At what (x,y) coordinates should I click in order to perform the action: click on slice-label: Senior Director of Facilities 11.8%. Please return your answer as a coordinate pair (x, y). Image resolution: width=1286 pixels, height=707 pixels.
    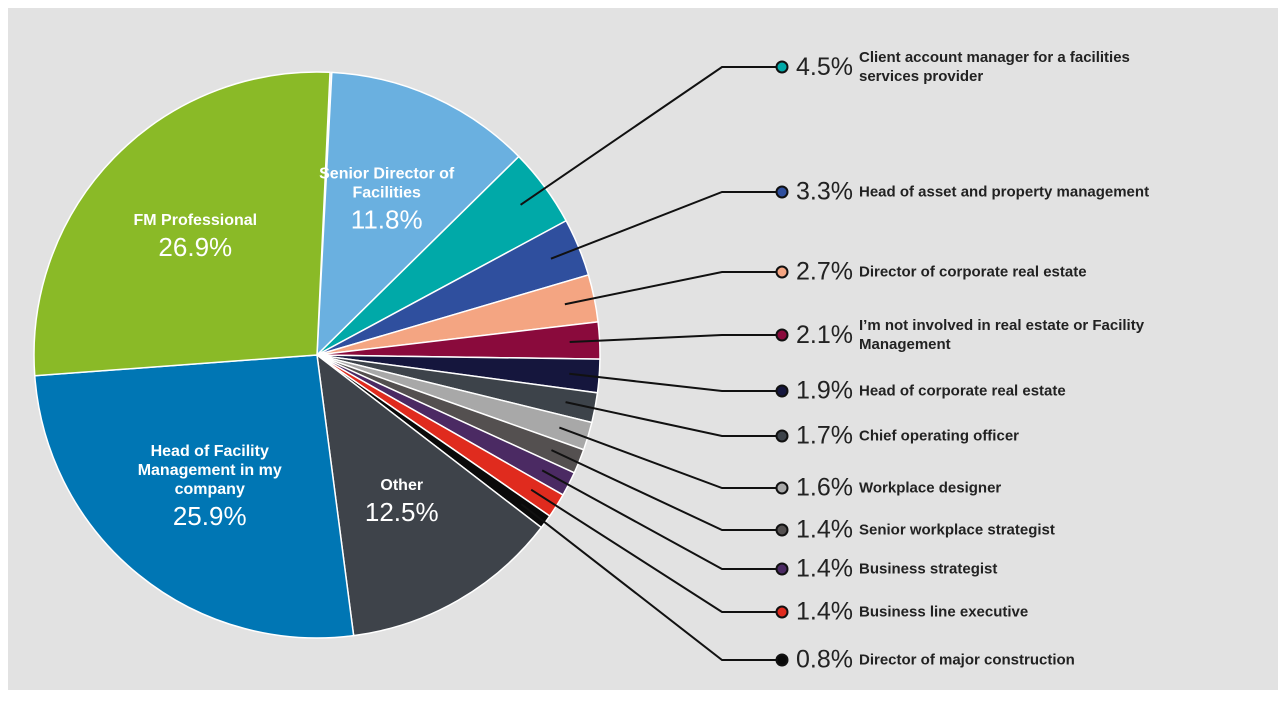
    Looking at the image, I should click on (387, 200).